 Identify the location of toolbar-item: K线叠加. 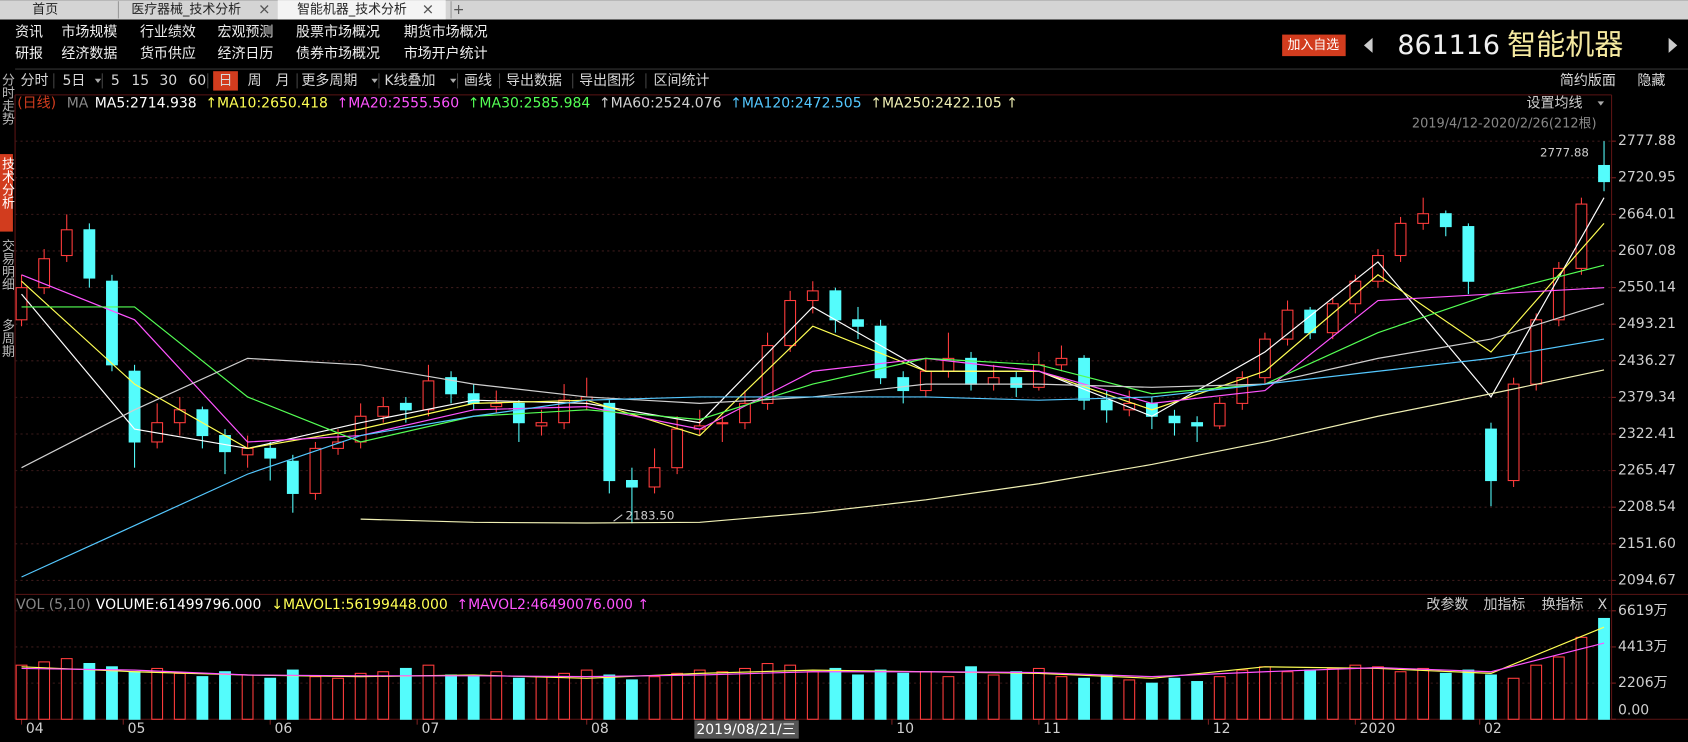
(409, 81).